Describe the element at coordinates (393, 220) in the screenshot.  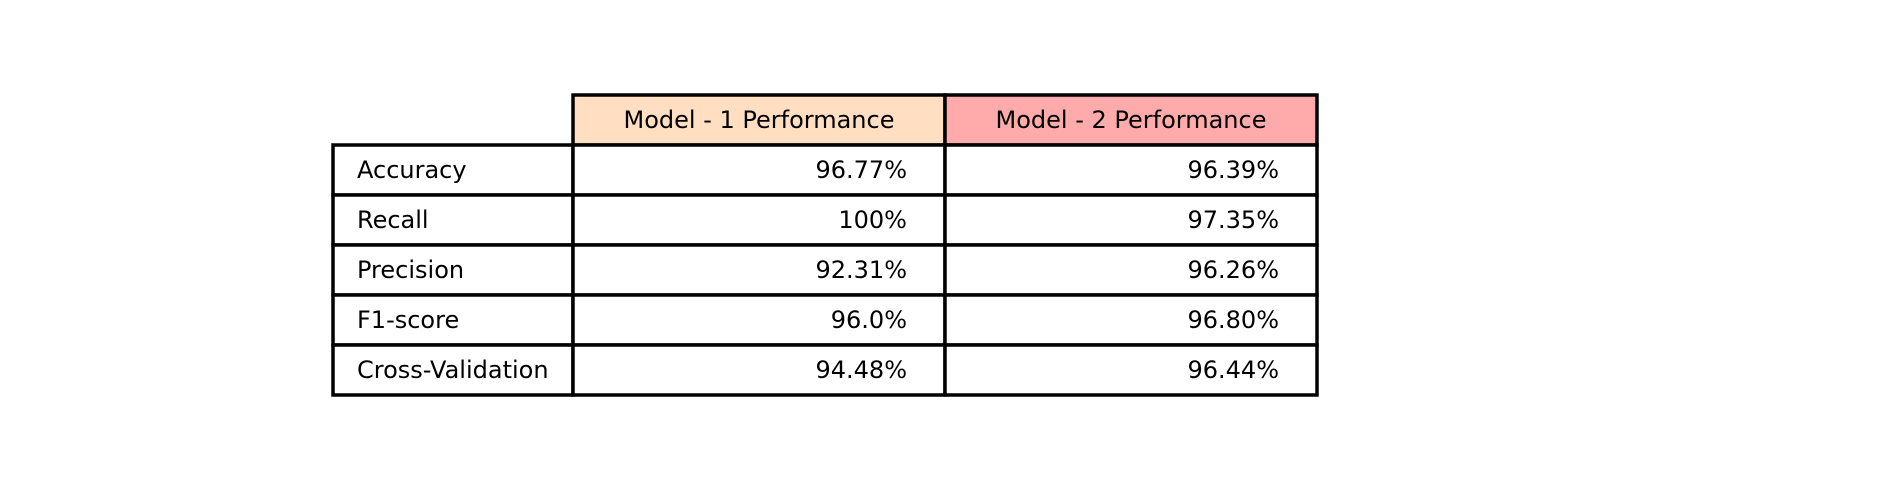
I see `row-label: Recall` at that location.